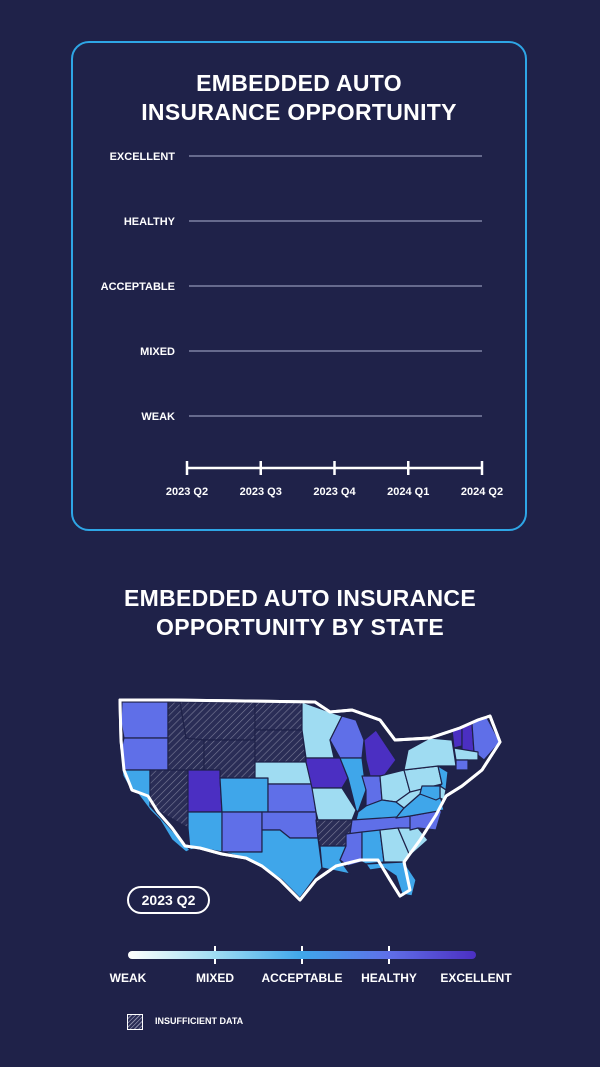 The width and height of the screenshot is (600, 1067). What do you see at coordinates (158, 417) in the screenshot?
I see `y-level-label: WEAK` at bounding box center [158, 417].